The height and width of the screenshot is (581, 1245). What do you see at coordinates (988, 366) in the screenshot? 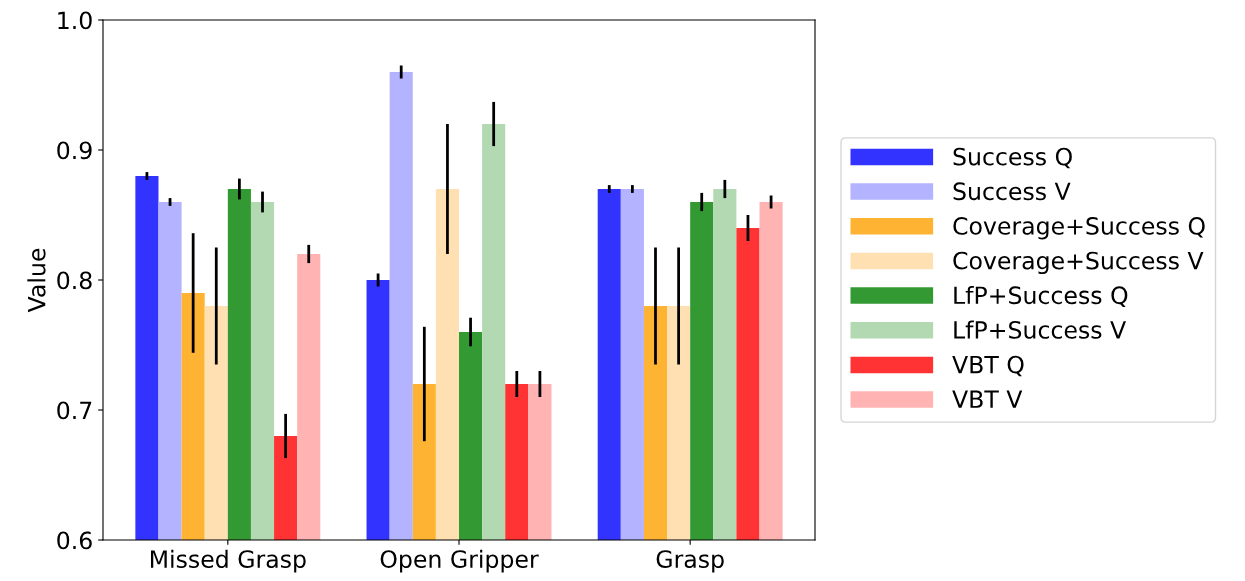
I see `legend-label: VBT Q` at bounding box center [988, 366].